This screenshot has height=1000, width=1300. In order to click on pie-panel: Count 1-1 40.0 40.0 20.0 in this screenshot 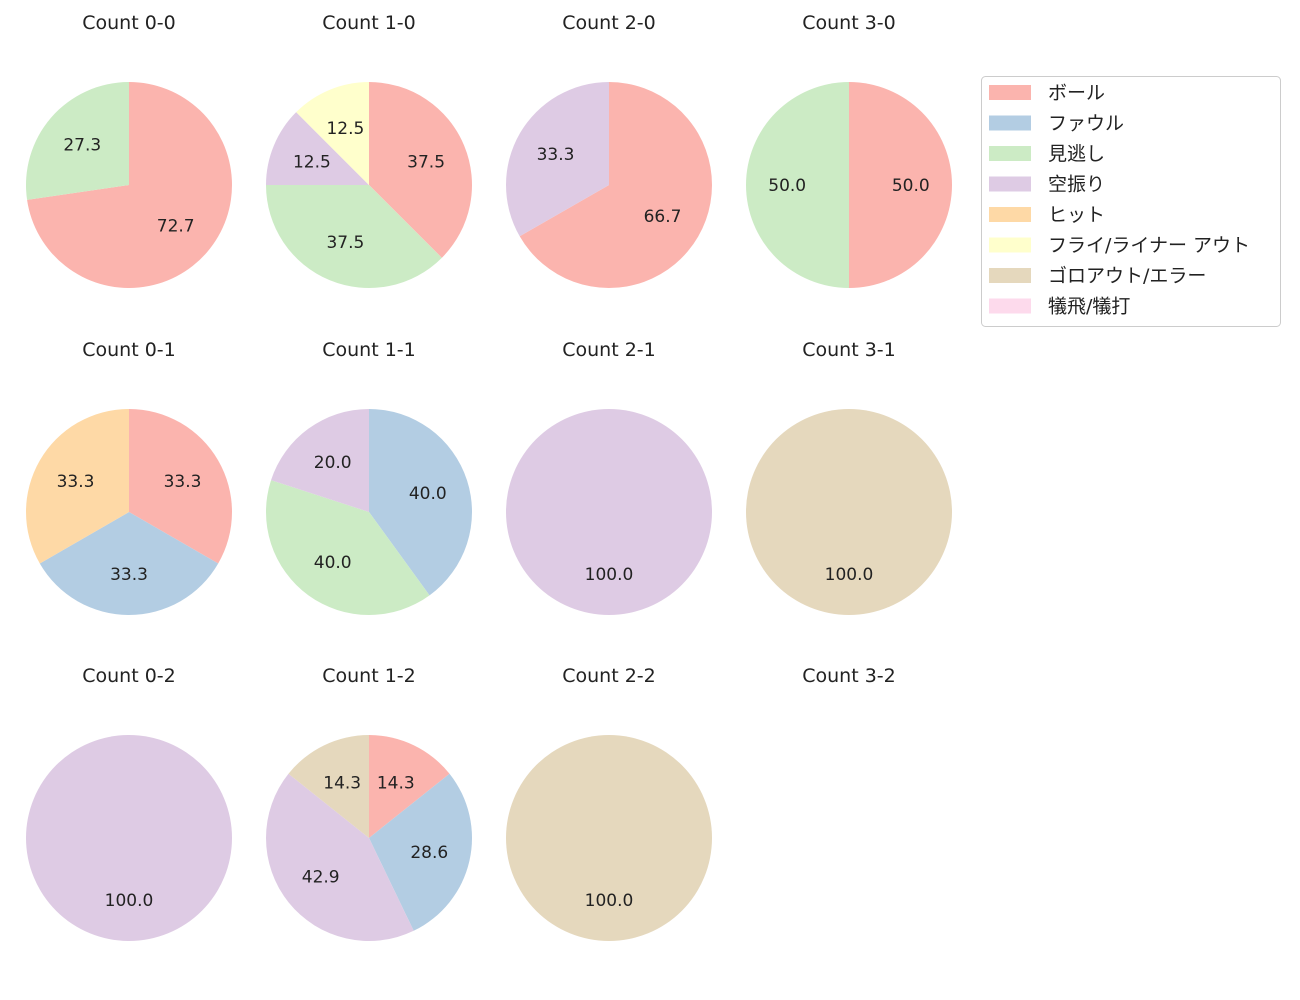, I will do `click(368, 477)`.